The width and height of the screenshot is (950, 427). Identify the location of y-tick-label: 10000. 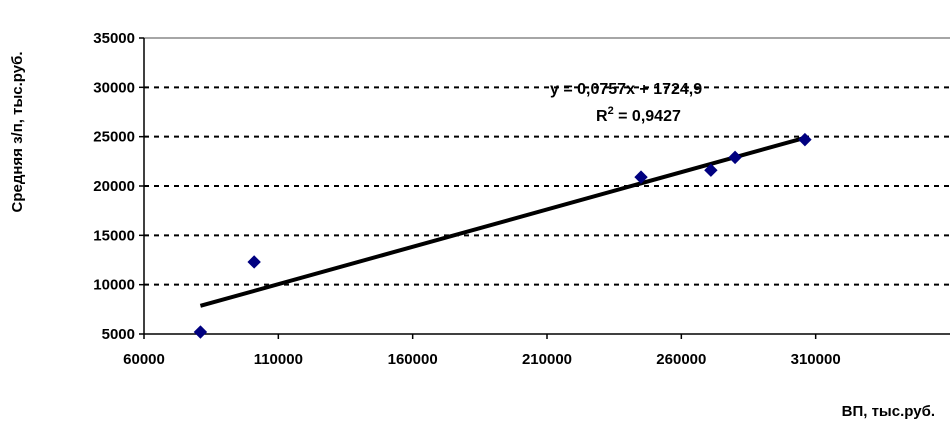
(114, 285).